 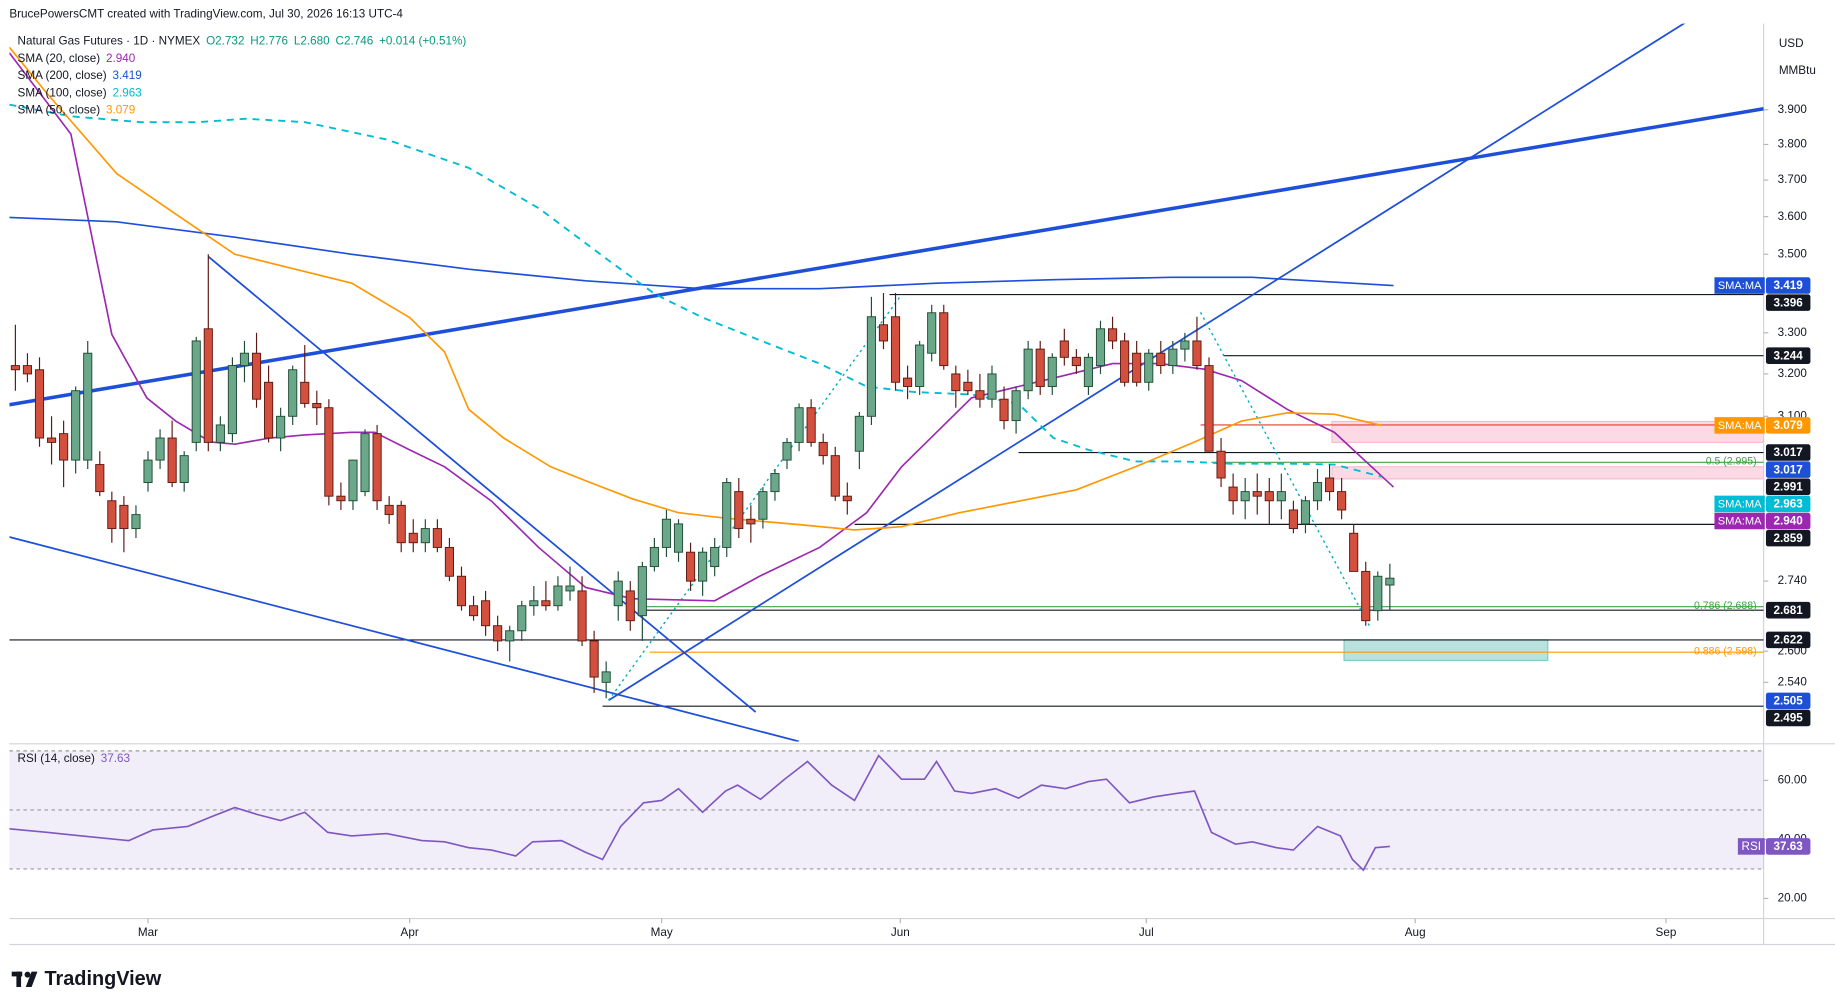 I want to click on rsi-pane, so click(x=886, y=811).